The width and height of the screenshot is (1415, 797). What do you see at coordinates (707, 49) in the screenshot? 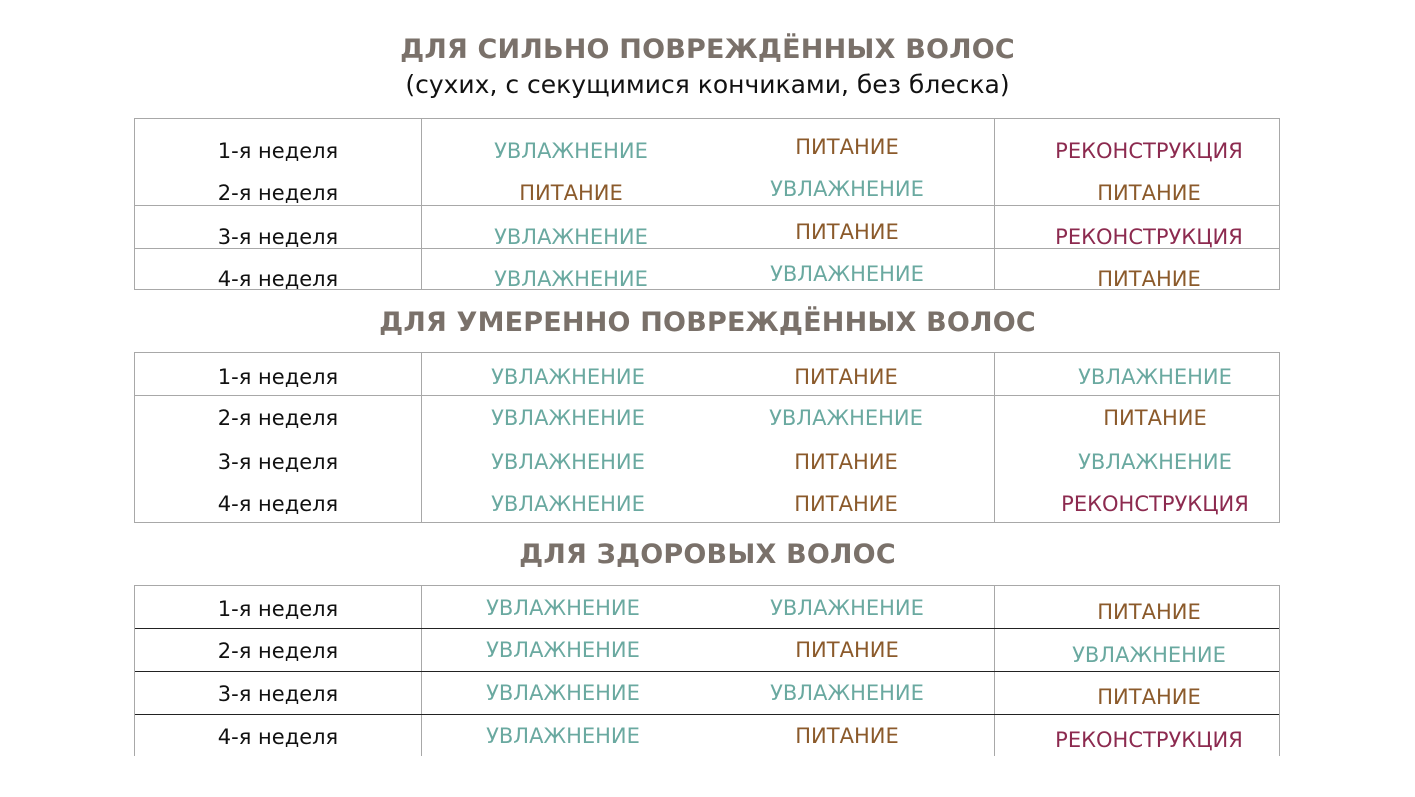
I see `section-title: ДЛЯ СИЛЬНО ПОВРЕЖДЁННЫХ ВОЛОС` at bounding box center [707, 49].